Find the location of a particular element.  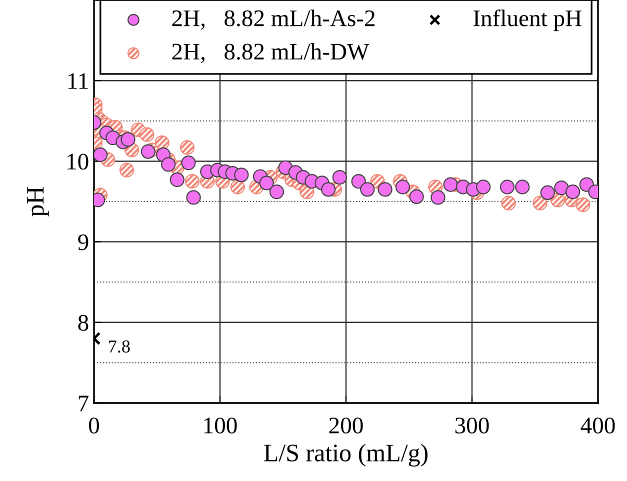

legend-label: 2H, 8.82 mL/h-As-2 is located at coordinates (273, 20).